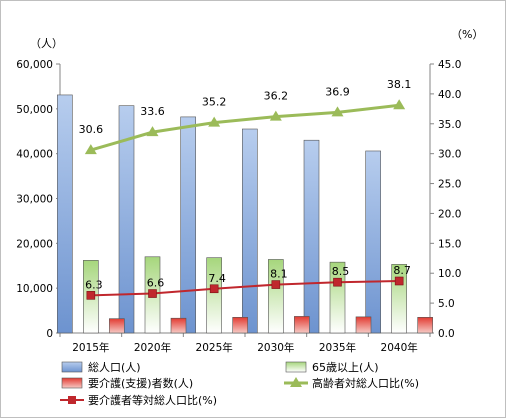  Describe the element at coordinates (34, 155) in the screenshot. I see `left-tick-label: 40,000` at that location.